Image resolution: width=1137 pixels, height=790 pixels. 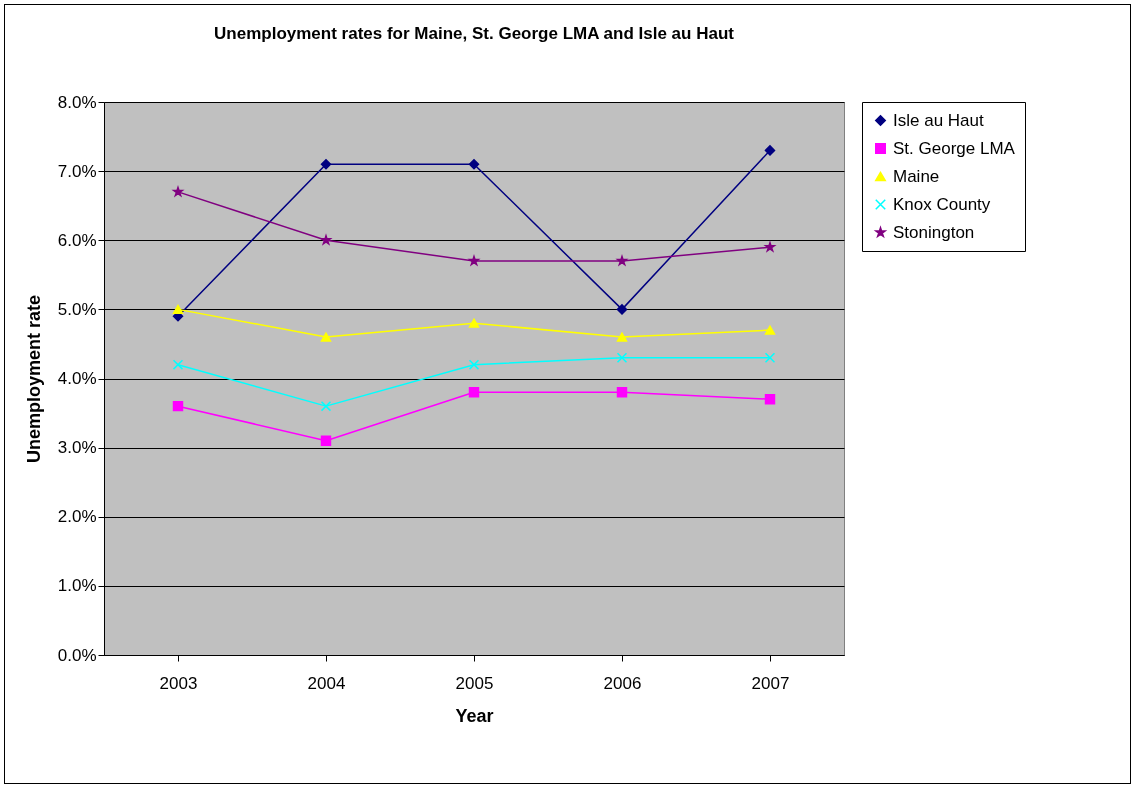 What do you see at coordinates (474, 683) in the screenshot?
I see `x-tick-label: 2005` at bounding box center [474, 683].